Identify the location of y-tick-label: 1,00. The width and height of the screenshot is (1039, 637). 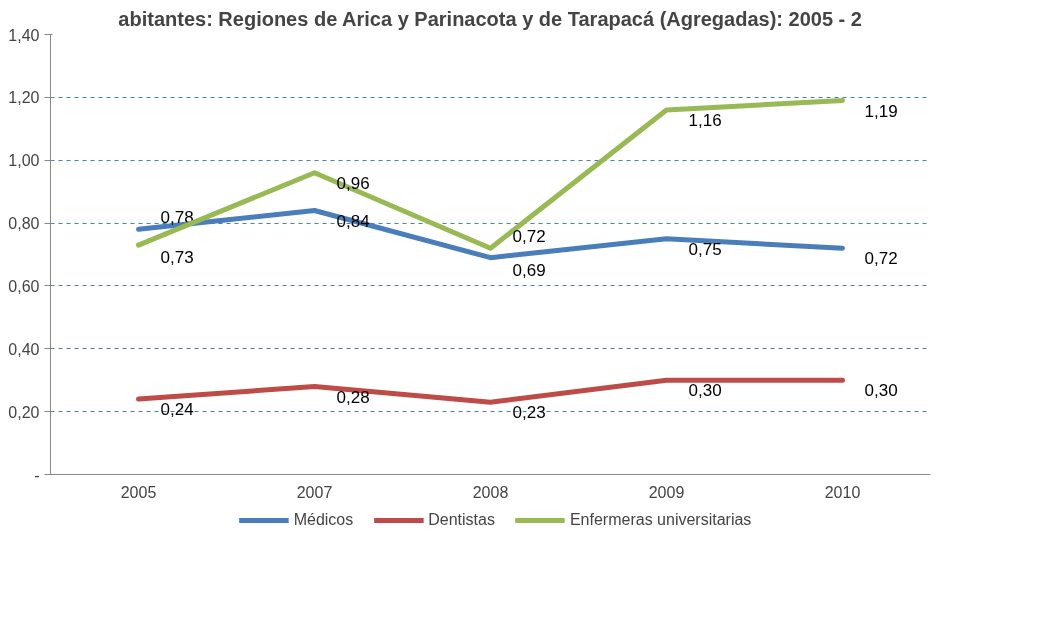
(24, 161).